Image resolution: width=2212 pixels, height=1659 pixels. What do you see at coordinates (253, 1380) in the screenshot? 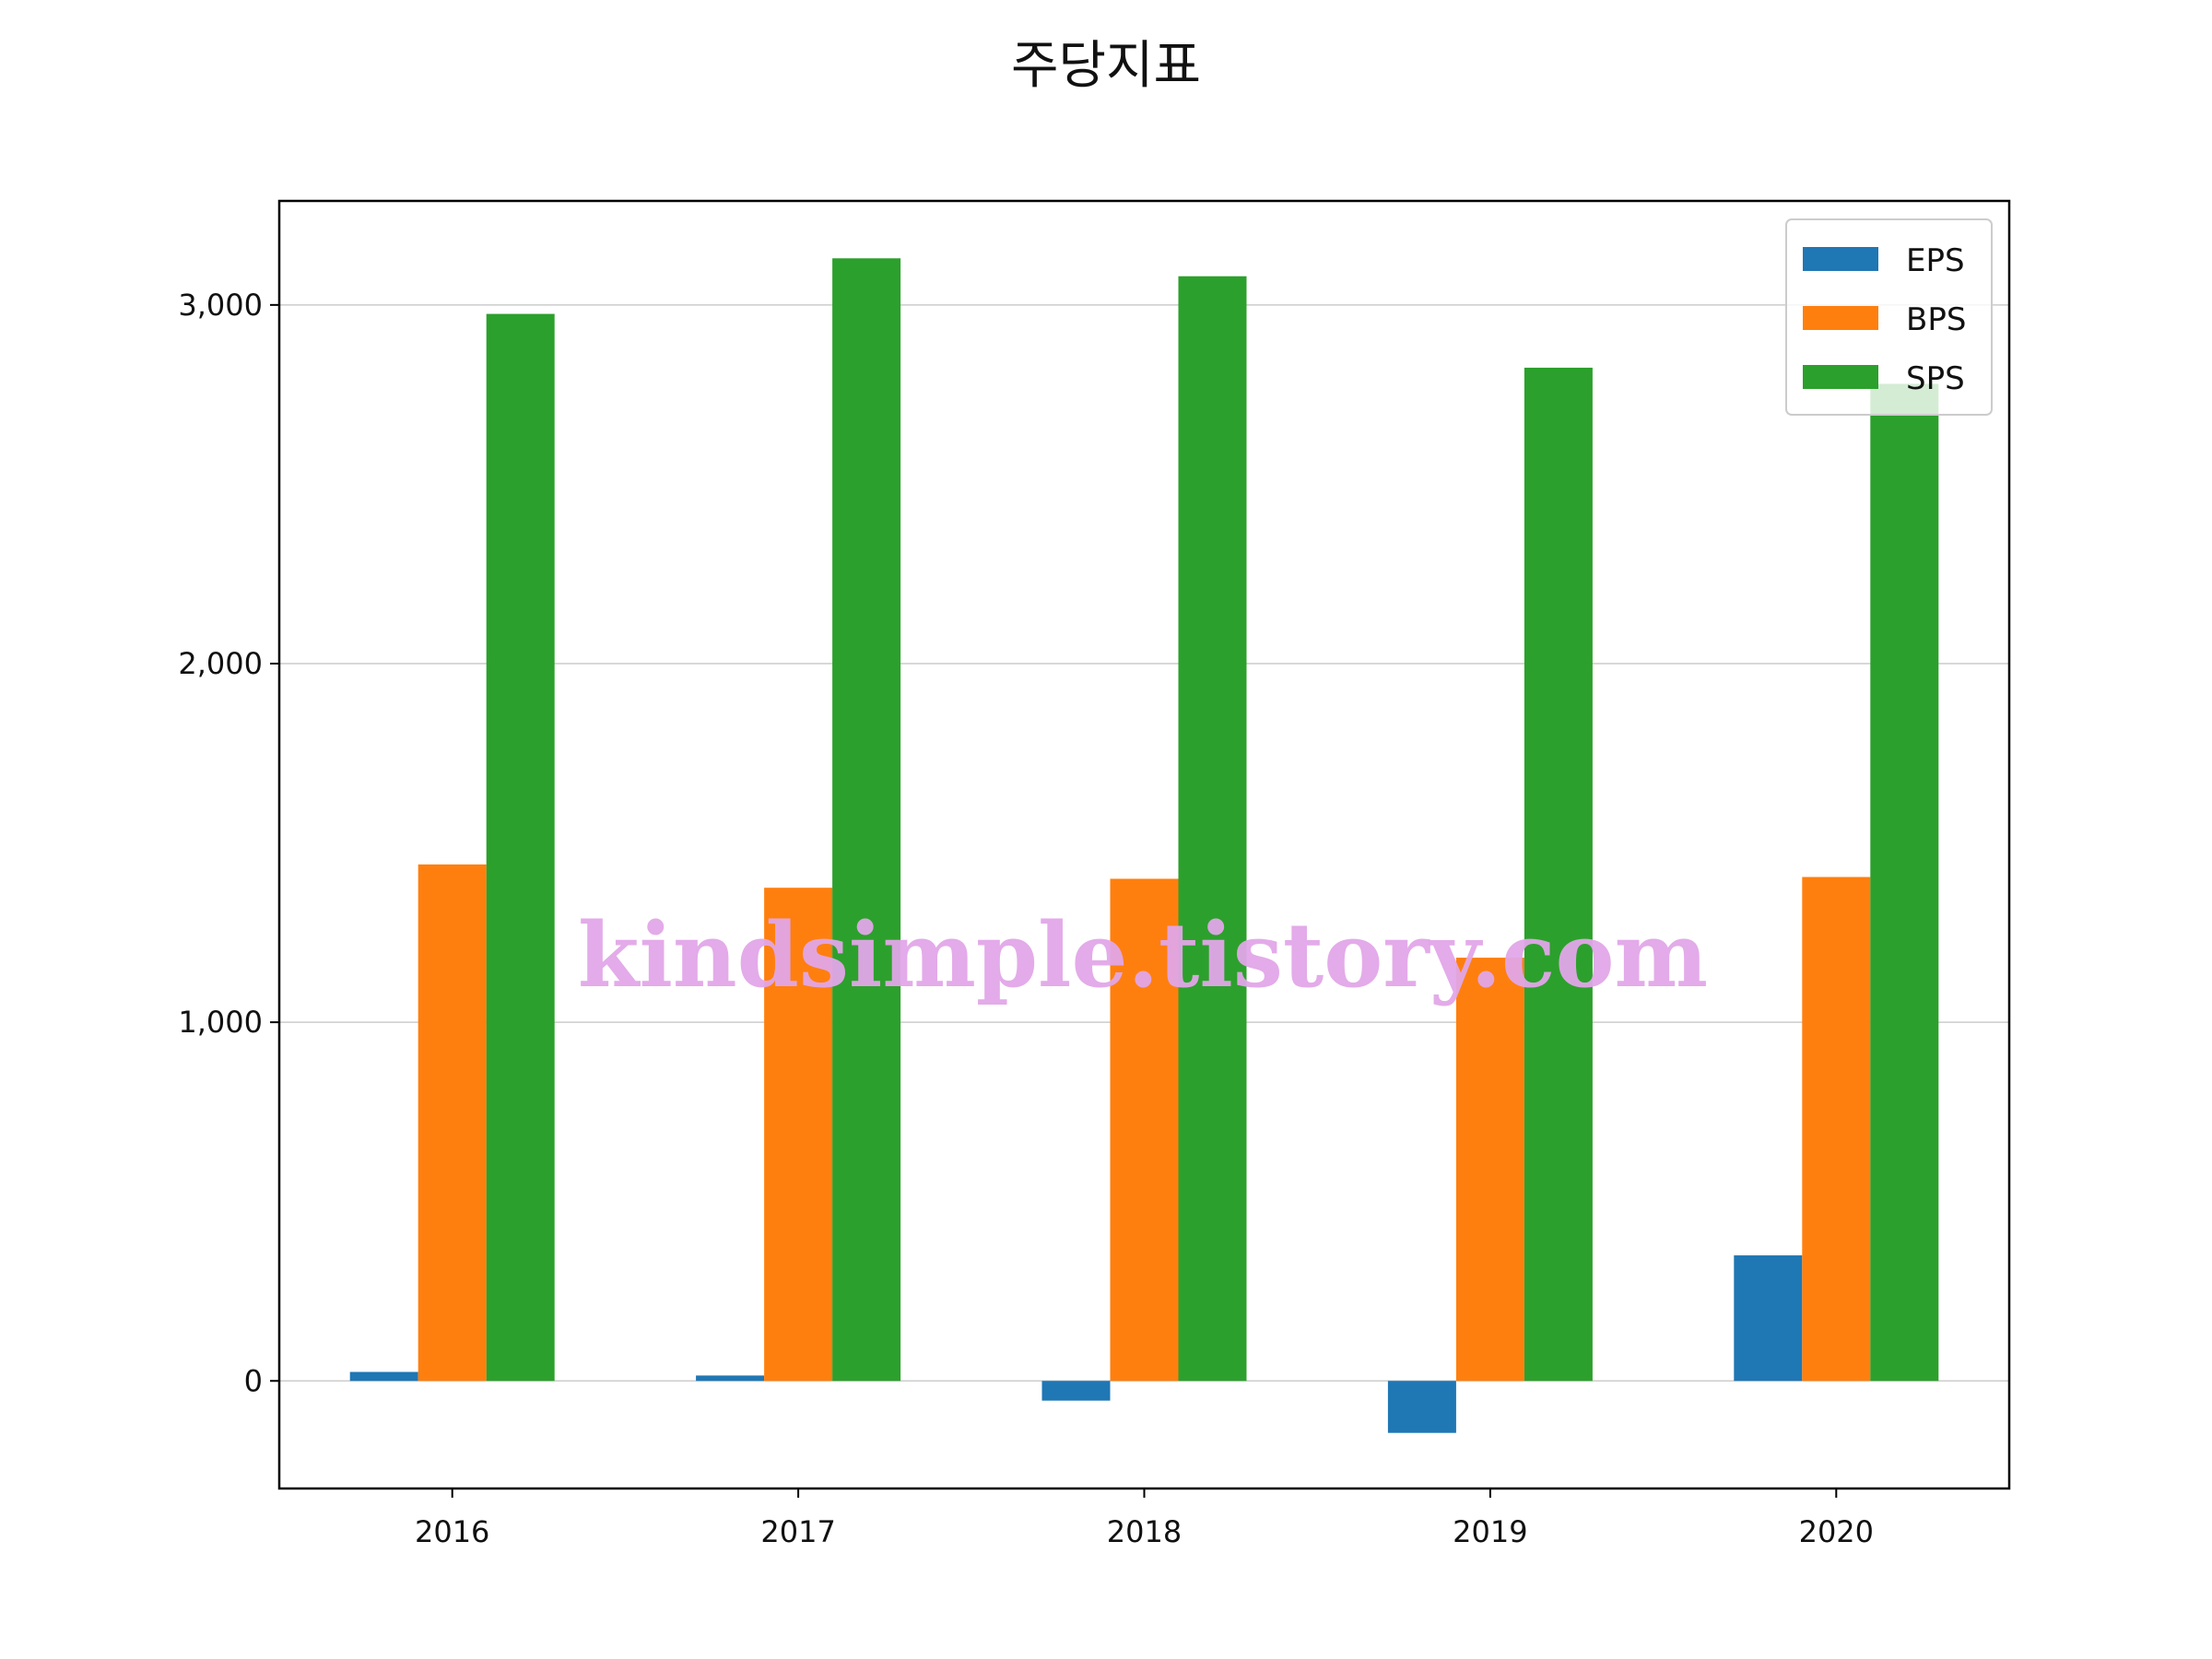
I see `y-tick-label: 0` at bounding box center [253, 1380].